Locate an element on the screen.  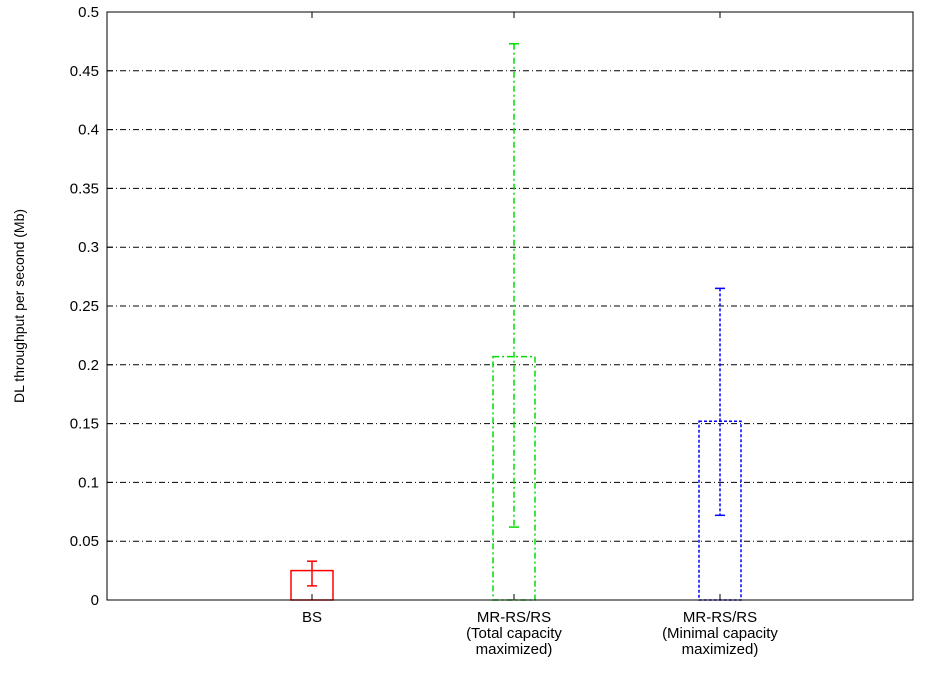
x-tick-label-line: (Total capacity is located at coordinates (514, 633).